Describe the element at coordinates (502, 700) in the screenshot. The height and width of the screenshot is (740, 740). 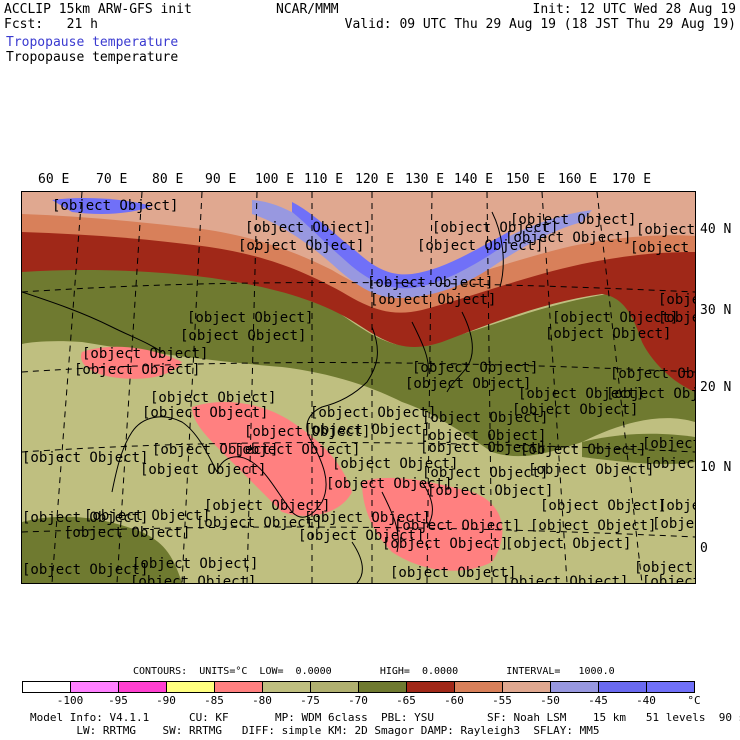
I see `colorbar-tick: -55` at that location.